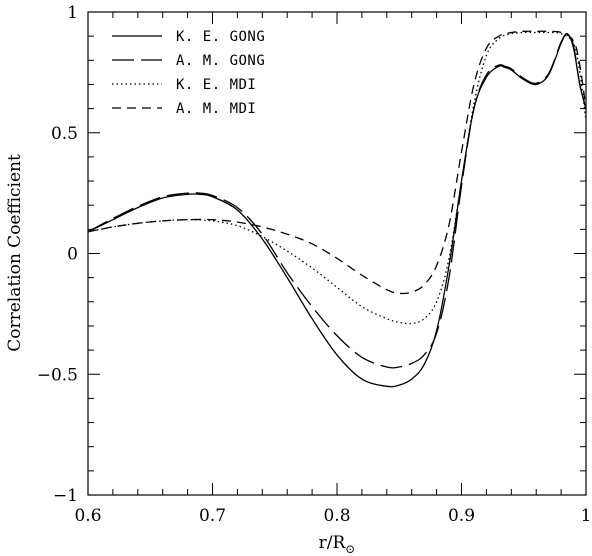 The image size is (592, 556). I want to click on y-axis-label: Correlation Coefficient, so click(15, 253).